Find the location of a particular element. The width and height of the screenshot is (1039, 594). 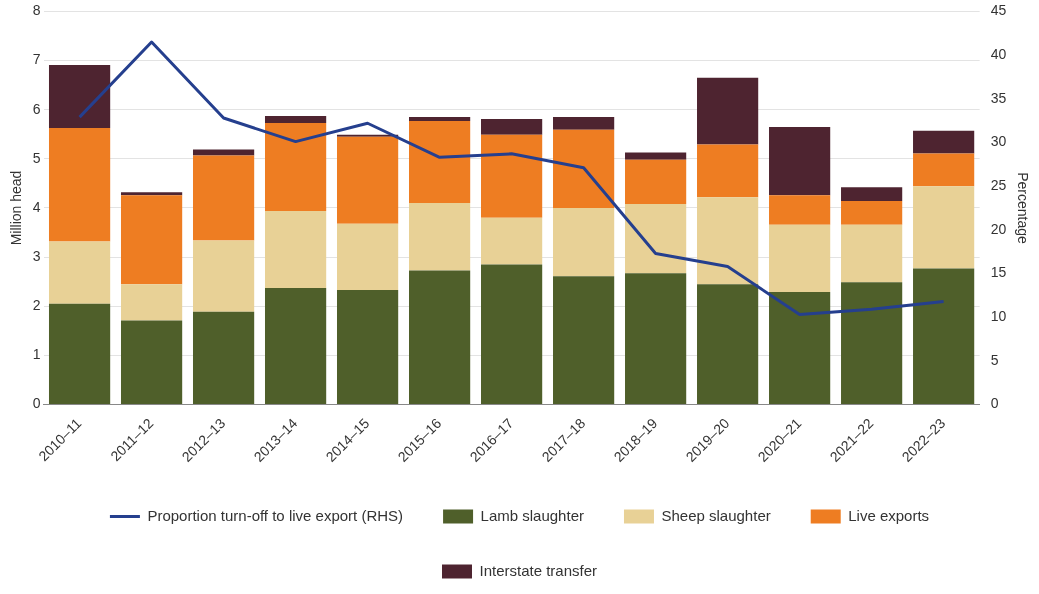

y2-tick-label: 20 is located at coordinates (998, 228).